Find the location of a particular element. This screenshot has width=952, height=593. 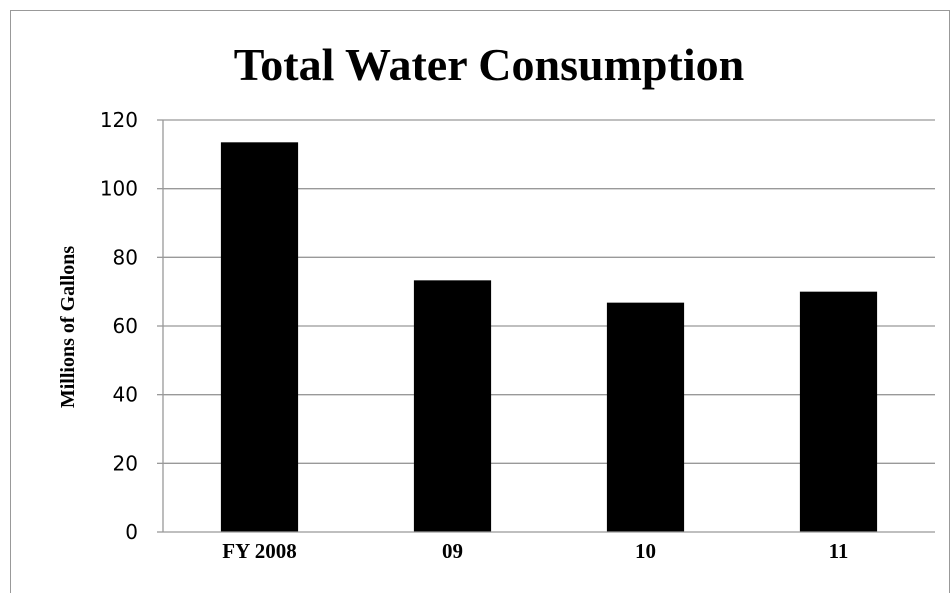

y-tick-label-60: 60 is located at coordinates (125, 326).